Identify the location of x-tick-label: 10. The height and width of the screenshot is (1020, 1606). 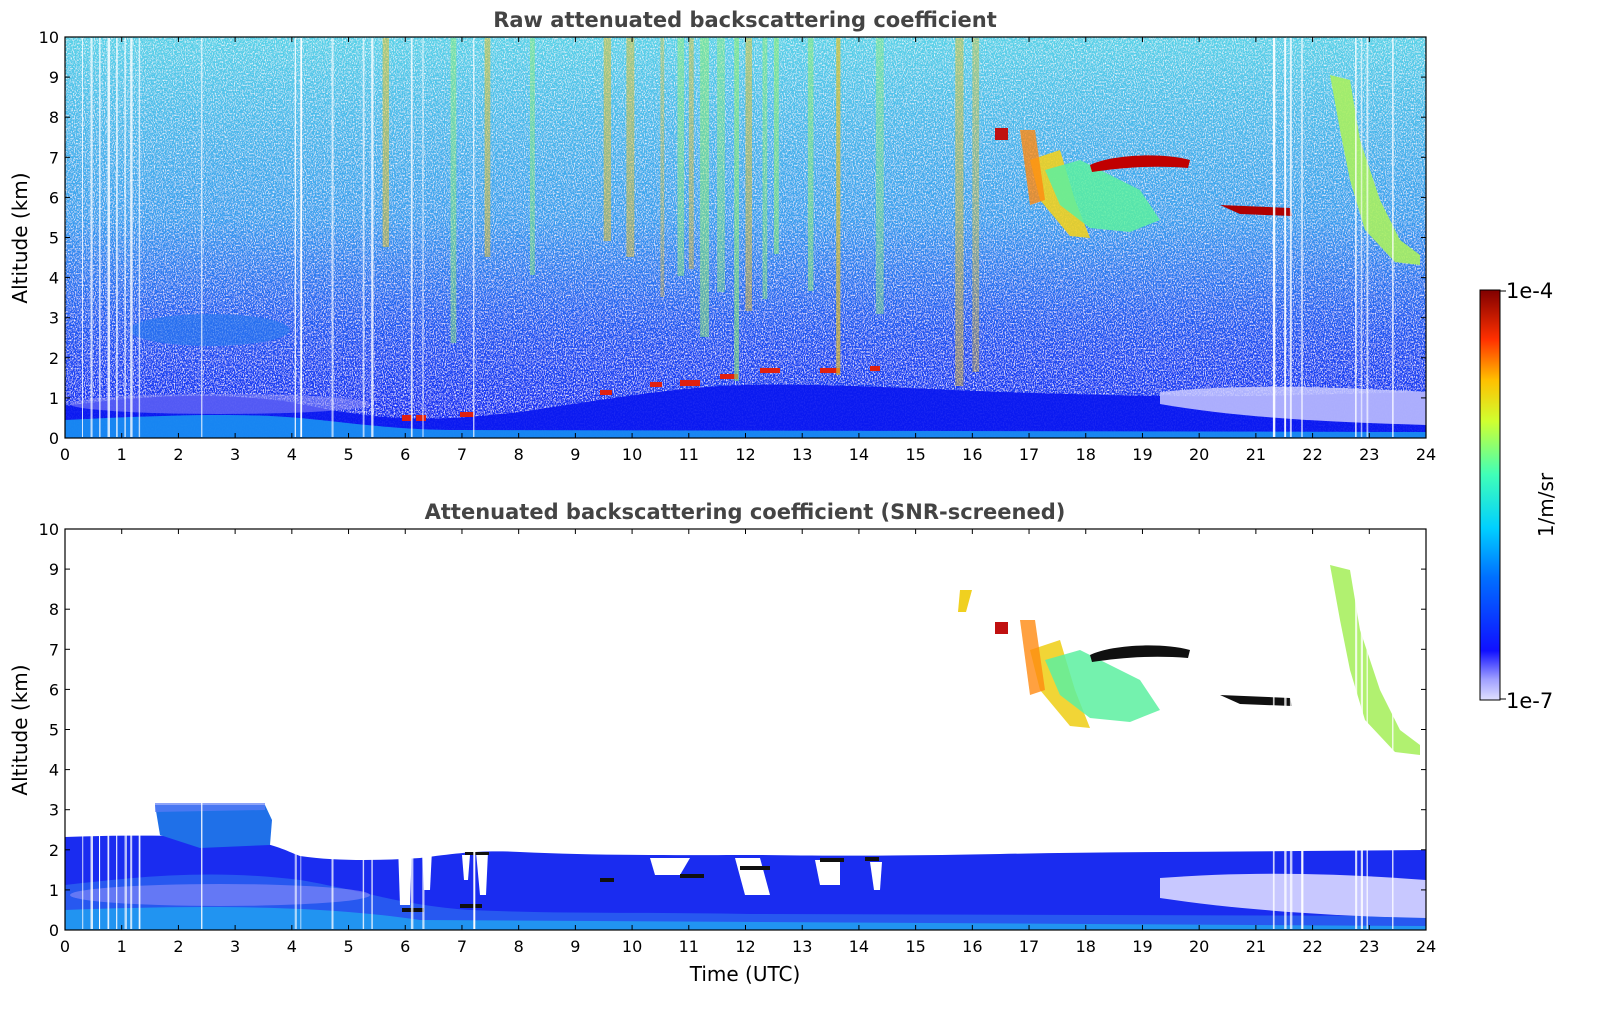
(632, 946).